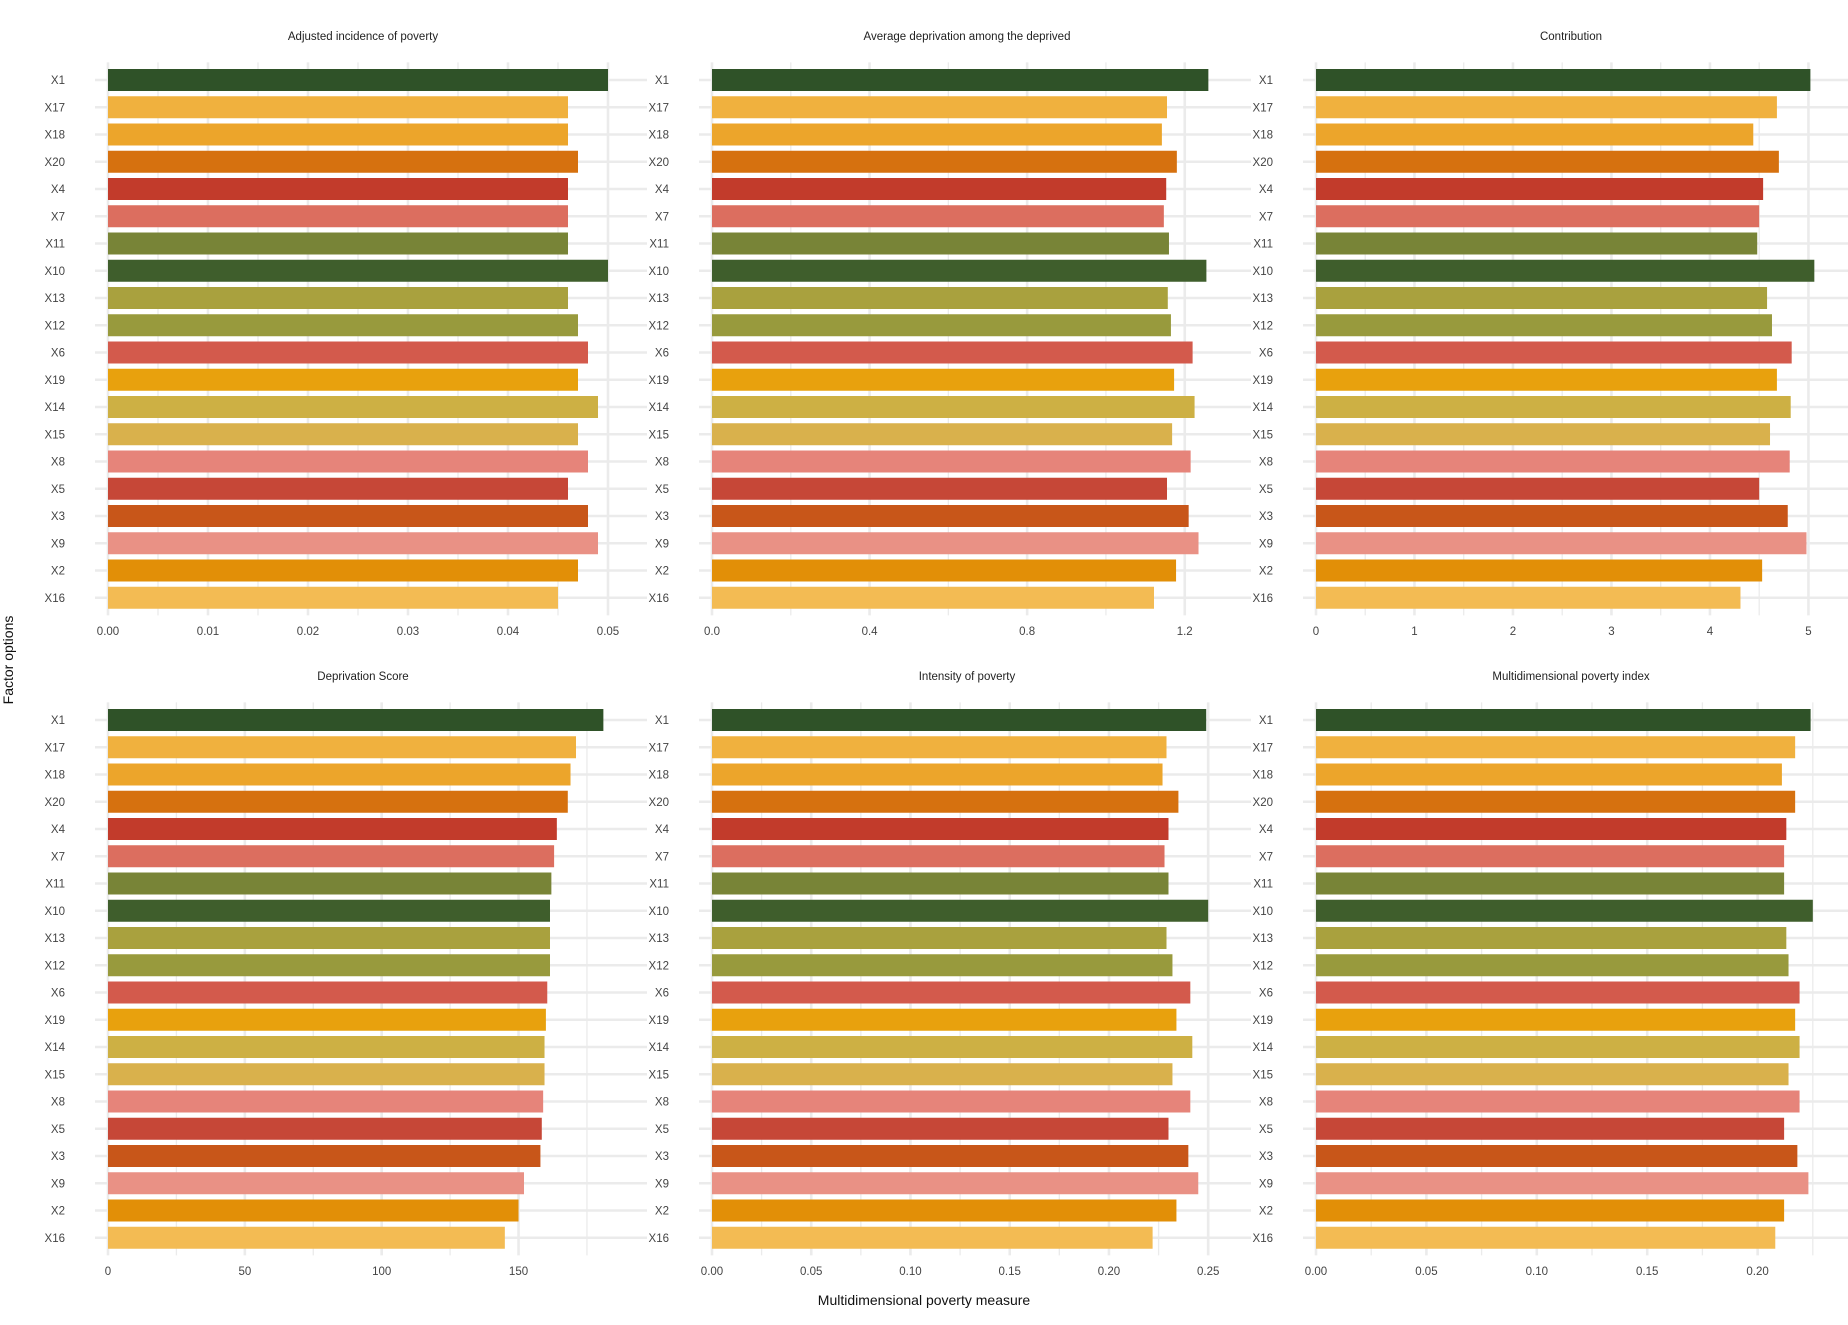 The height and width of the screenshot is (1325, 1848). Describe the element at coordinates (316, 1183) in the screenshot. I see `bar-x9` at that location.